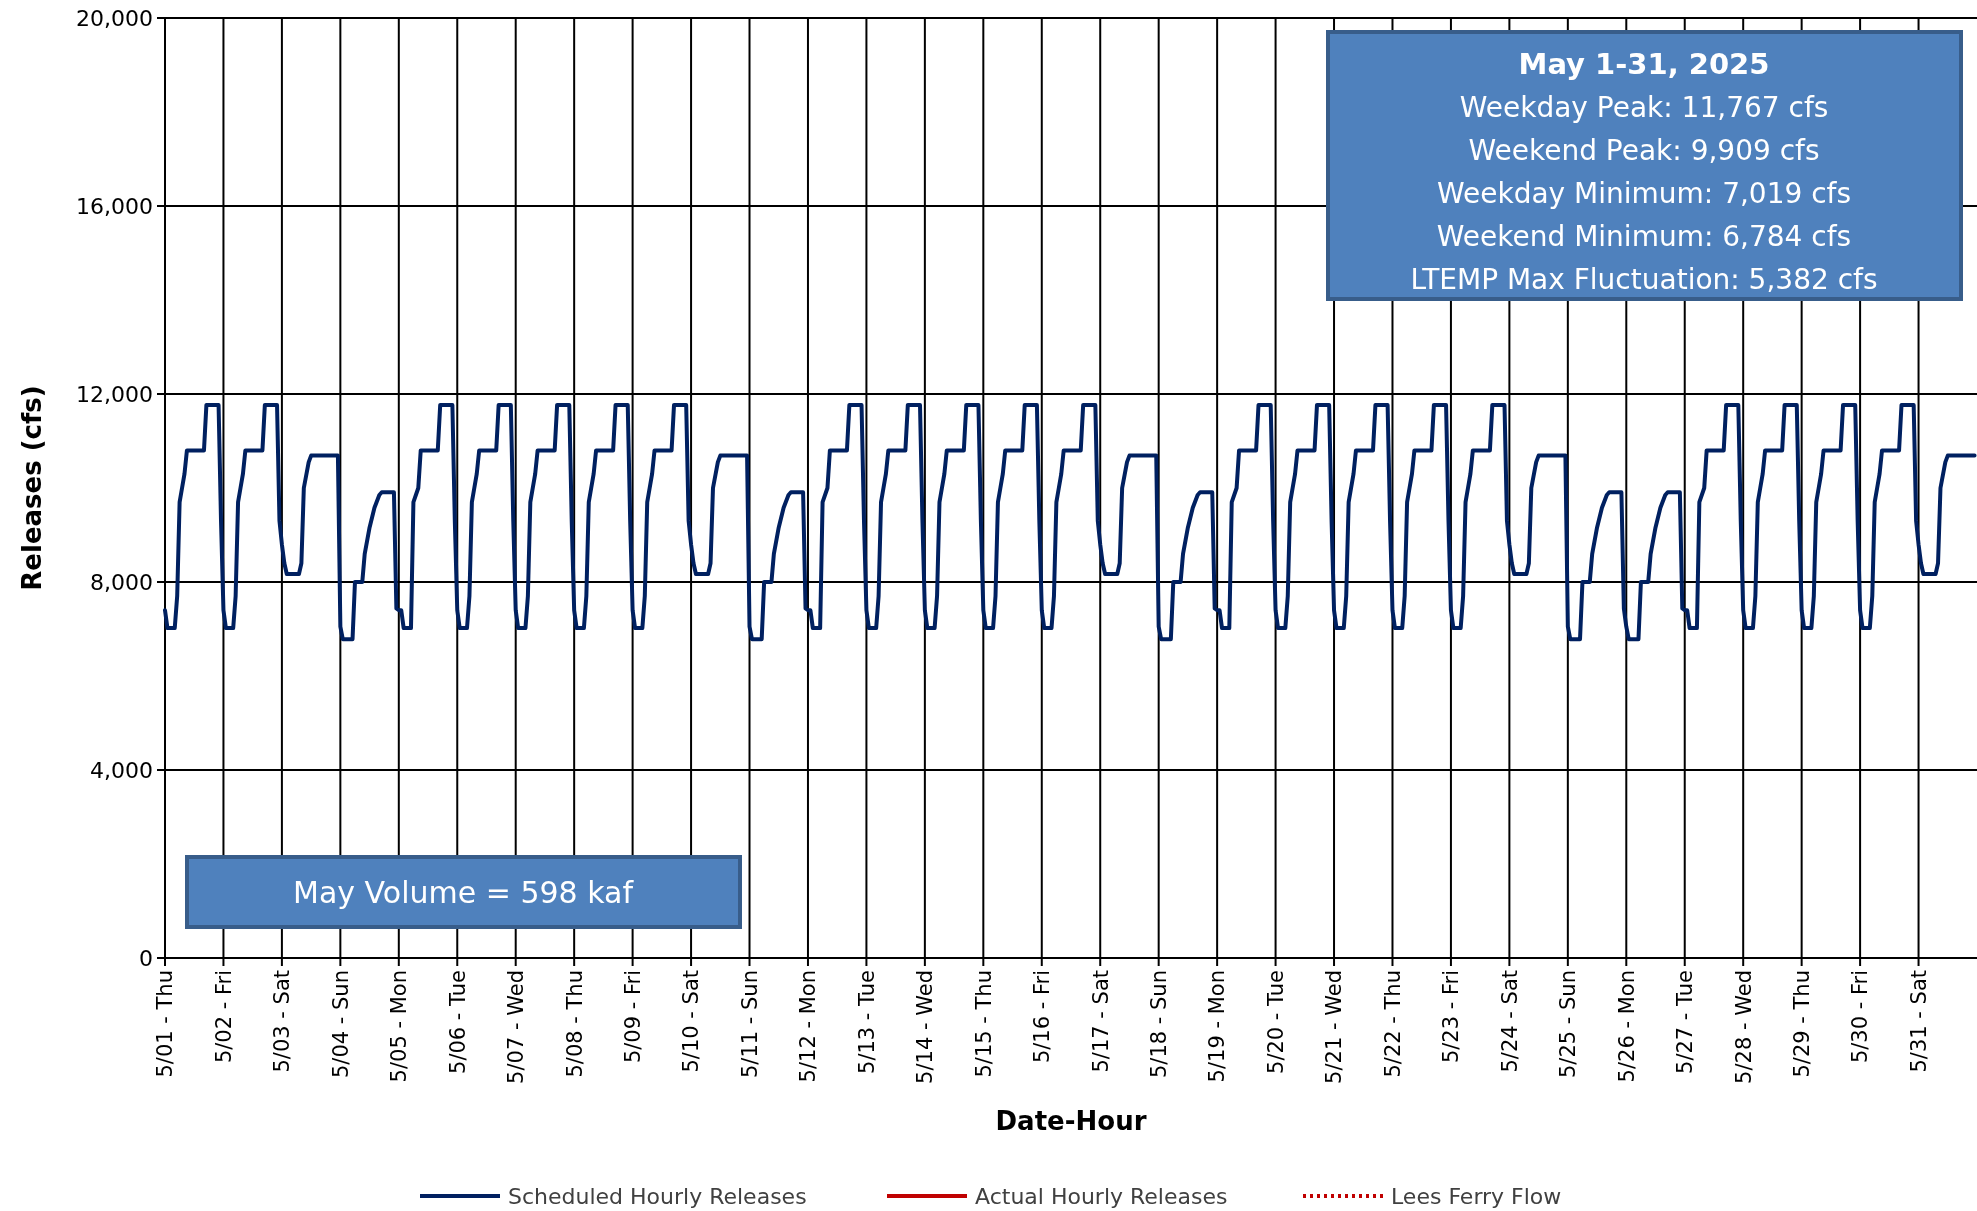  What do you see at coordinates (749, 1024) in the screenshot?
I see `x-tick-label: 5/11 - Sun` at bounding box center [749, 1024].